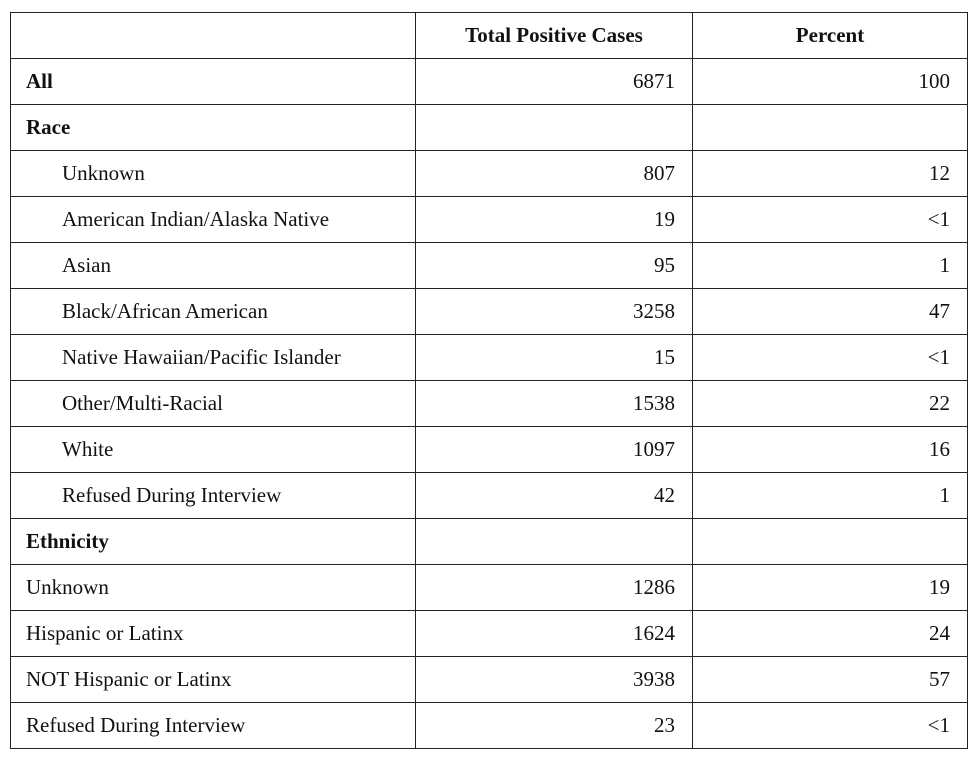  I want to click on percent-cell: 12, so click(830, 173).